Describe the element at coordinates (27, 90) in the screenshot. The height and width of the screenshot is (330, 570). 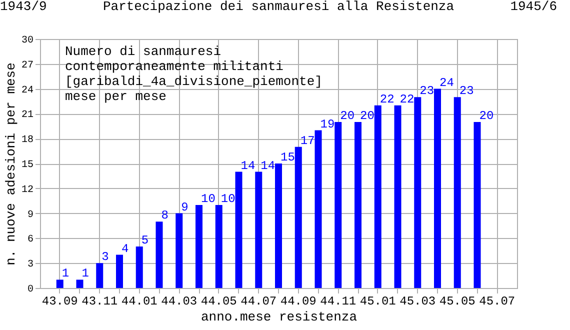
I see `y-tick-label: 24` at that location.